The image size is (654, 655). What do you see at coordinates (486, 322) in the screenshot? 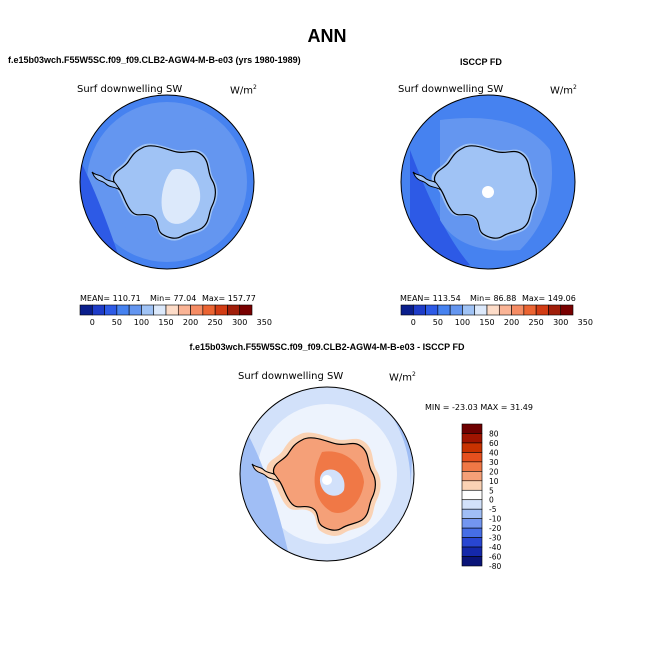
I see `panel-2-colorbar-tick-label: 150` at bounding box center [486, 322].